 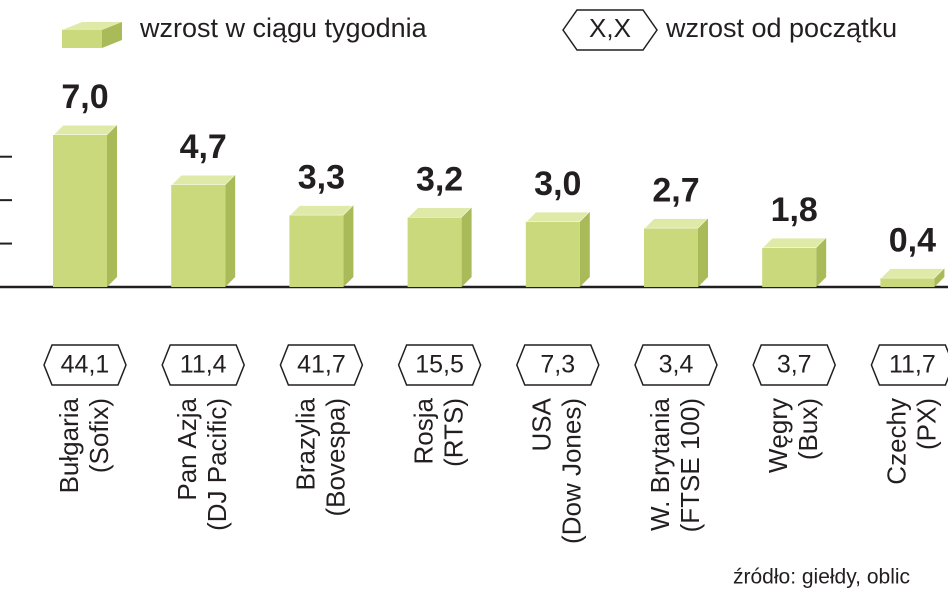 I want to click on value-label: 3,3, so click(x=321, y=177).